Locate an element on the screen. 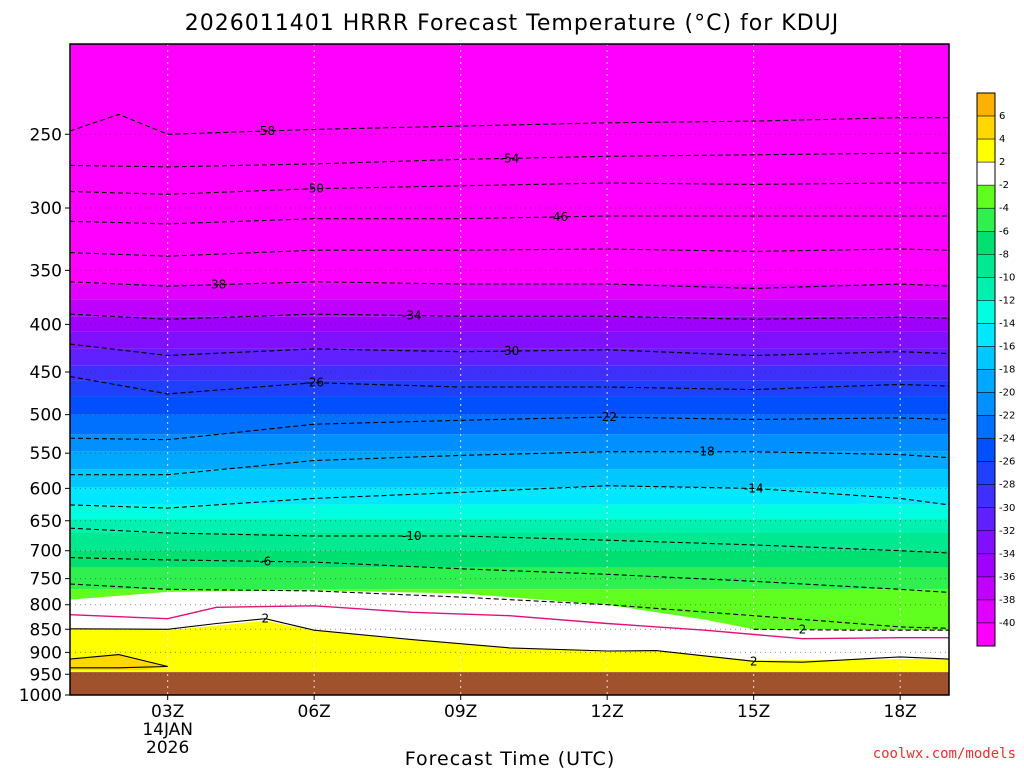  colorbar-label: -10 is located at coordinates (1007, 277).